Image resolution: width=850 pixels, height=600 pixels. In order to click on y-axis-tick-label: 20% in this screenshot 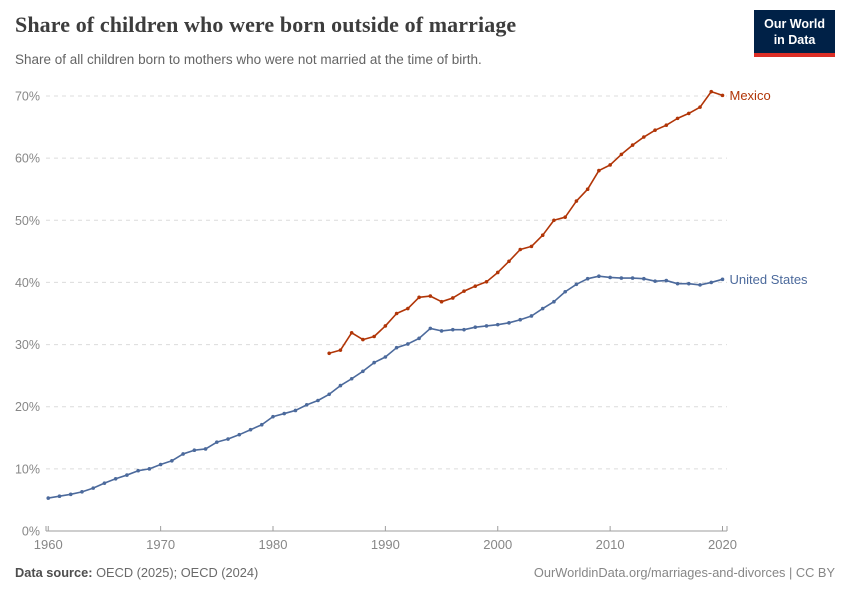, I will do `click(27, 407)`.